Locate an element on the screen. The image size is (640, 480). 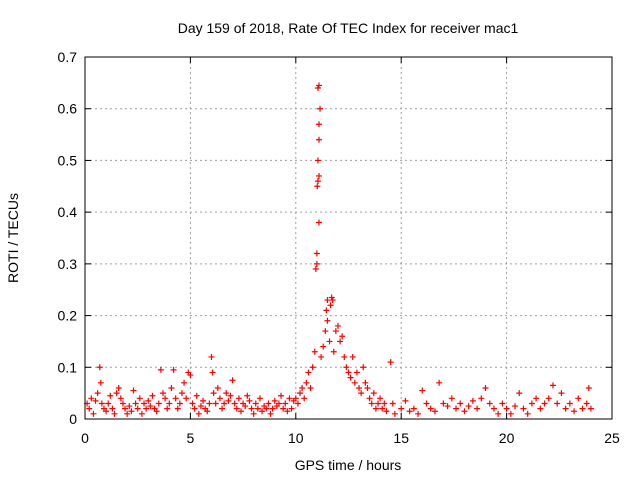
x-tick-label: 20 is located at coordinates (507, 438).